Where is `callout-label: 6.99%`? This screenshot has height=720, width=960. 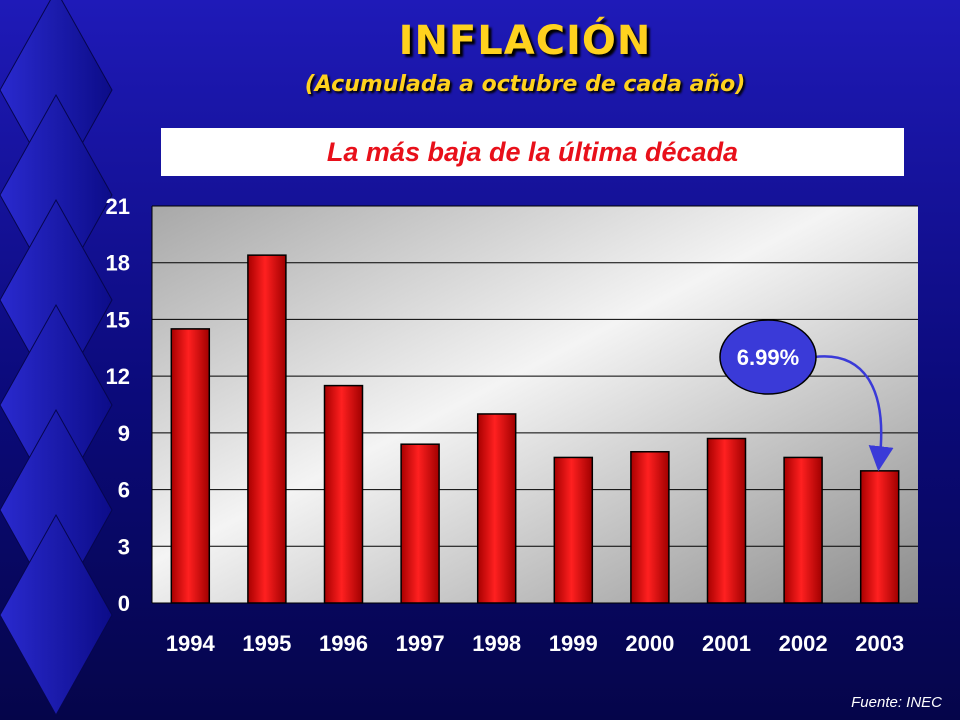
callout-label: 6.99% is located at coordinates (768, 357).